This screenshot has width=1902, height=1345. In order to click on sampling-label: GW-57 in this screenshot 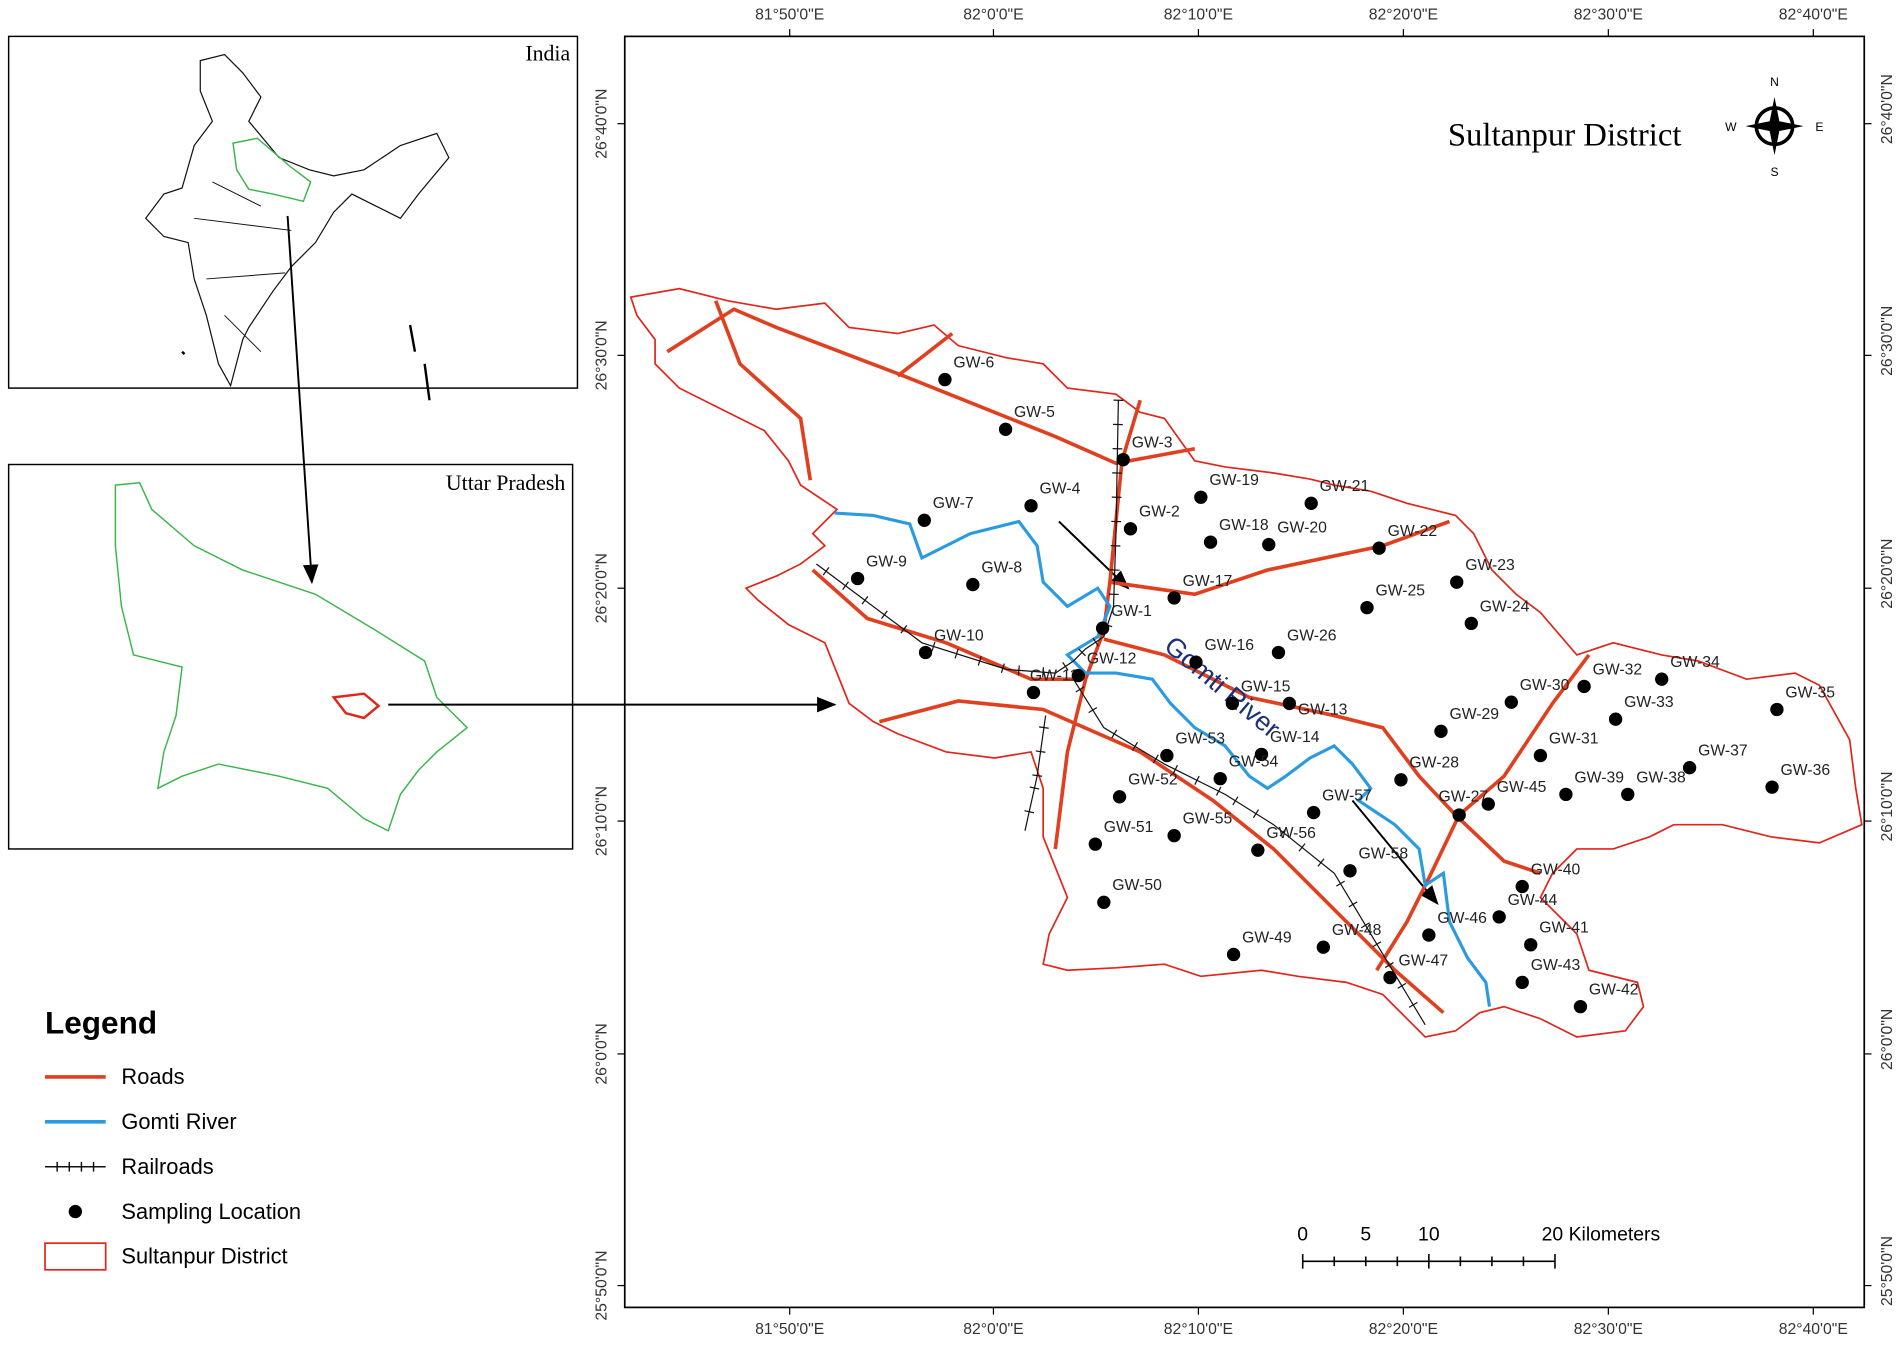, I will do `click(1347, 795)`.